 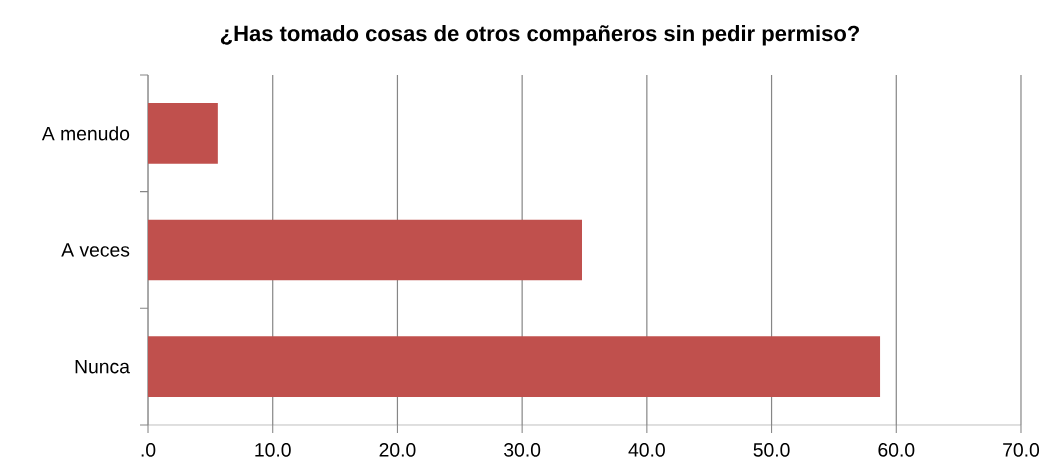 What do you see at coordinates (646, 450) in the screenshot?
I see `x-tick-label: 40.0` at bounding box center [646, 450].